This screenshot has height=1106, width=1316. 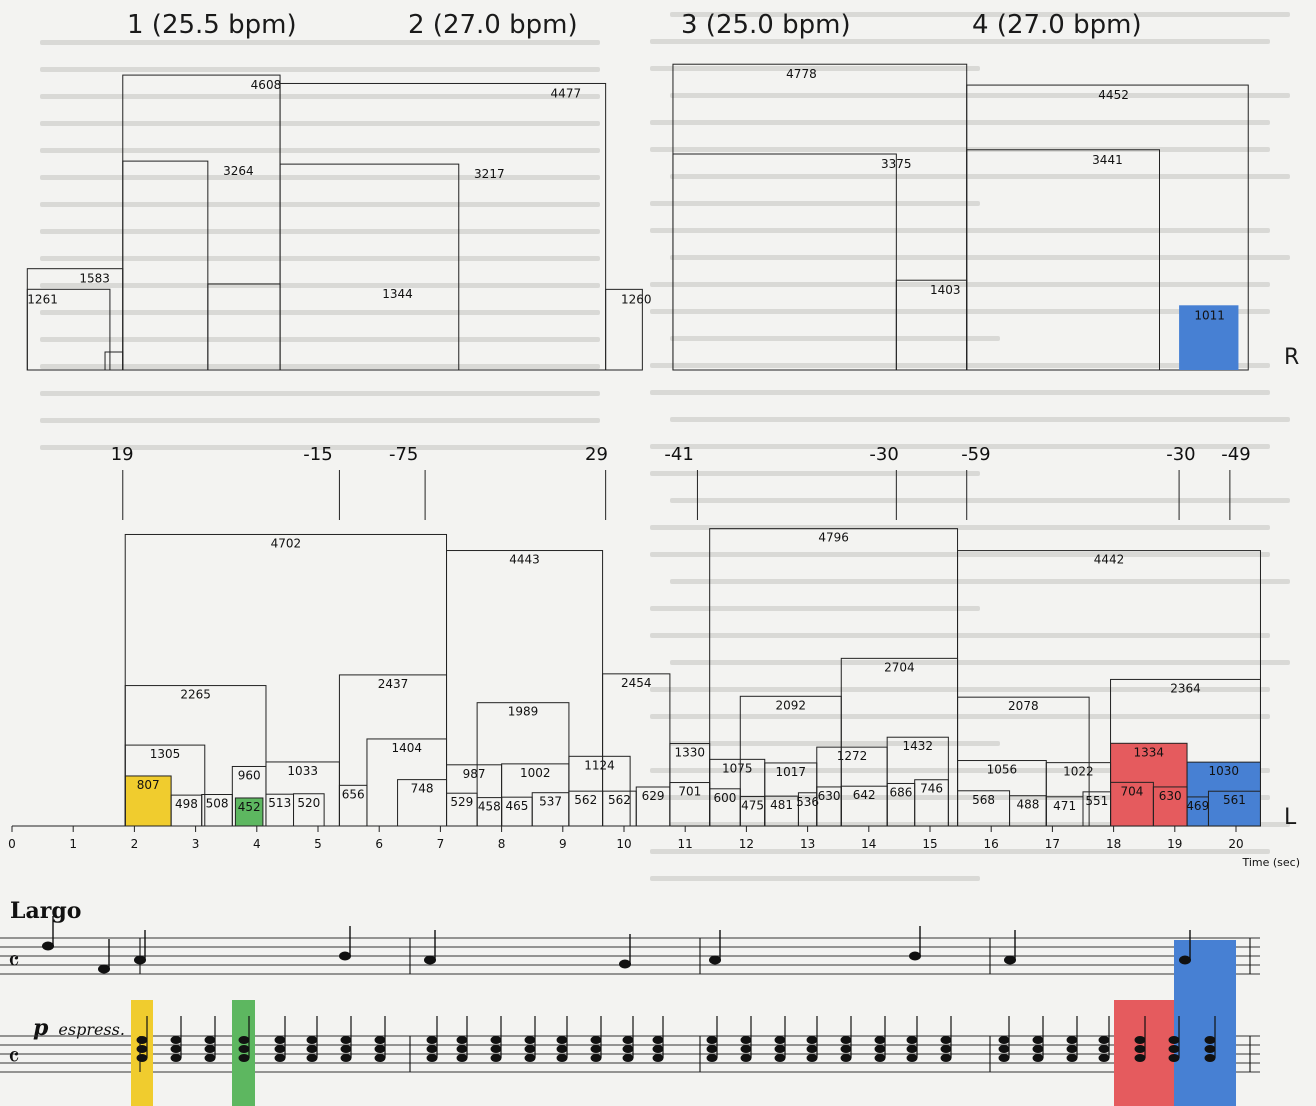 What do you see at coordinates (746, 844) in the screenshot?
I see `x-tick-label: 12` at bounding box center [746, 844].